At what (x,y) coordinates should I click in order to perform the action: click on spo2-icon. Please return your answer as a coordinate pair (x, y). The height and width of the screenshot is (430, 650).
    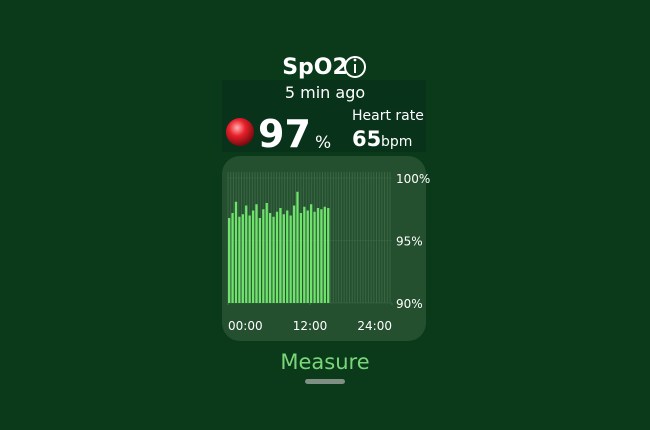
    Looking at the image, I should click on (240, 132).